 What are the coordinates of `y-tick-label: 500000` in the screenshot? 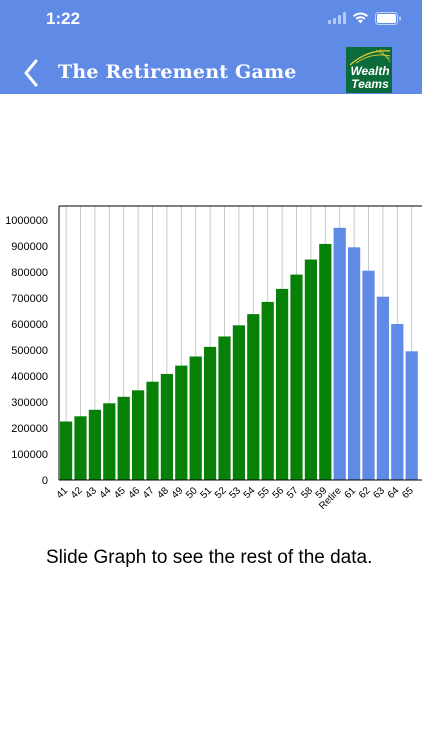 It's located at (29, 351).